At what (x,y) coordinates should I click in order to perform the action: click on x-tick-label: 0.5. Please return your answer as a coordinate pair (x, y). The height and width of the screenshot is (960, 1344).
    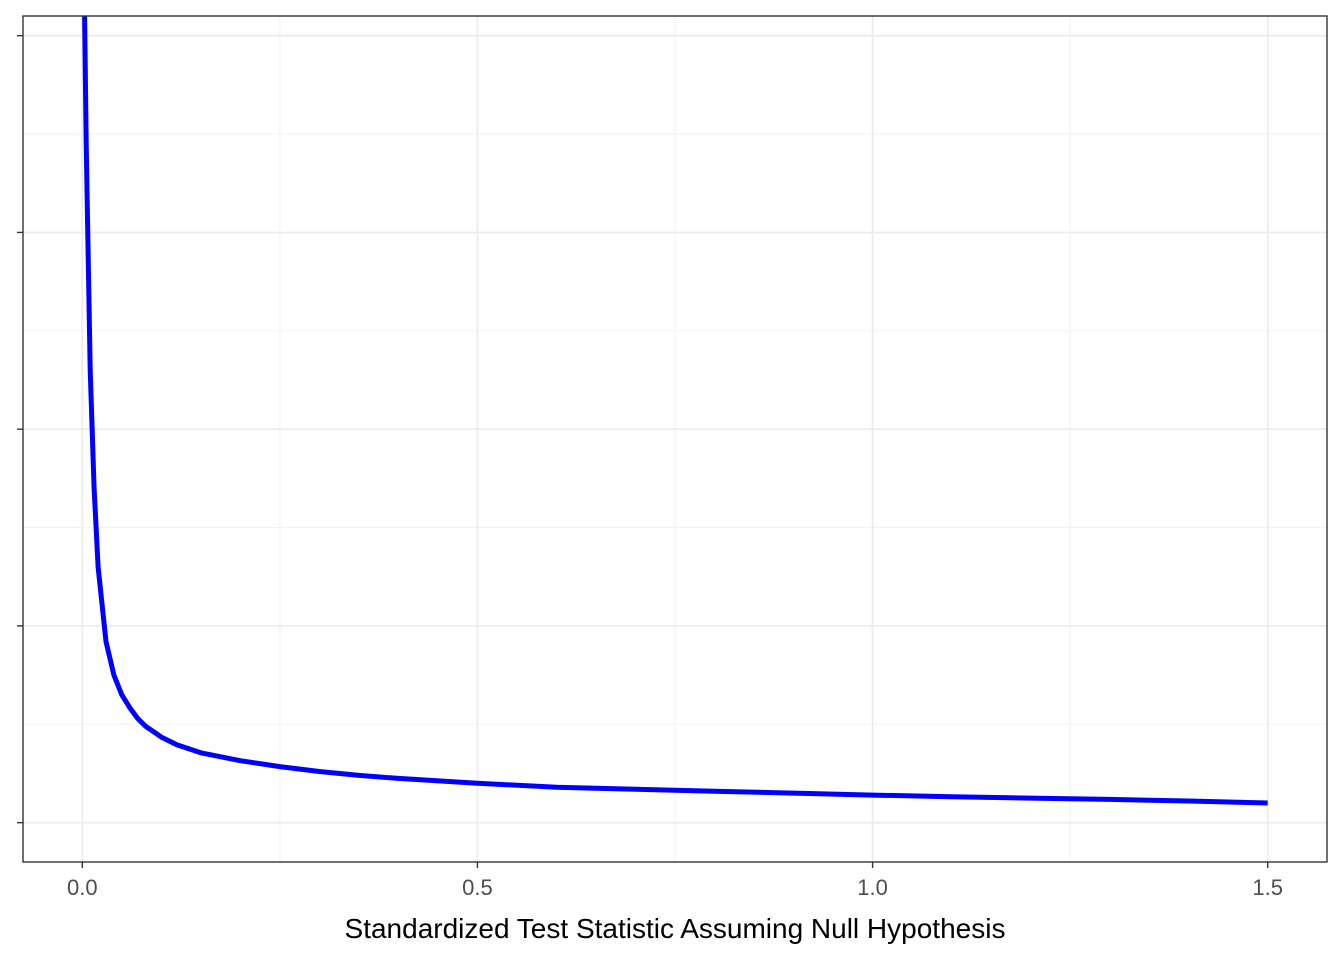
    Looking at the image, I should click on (477, 887).